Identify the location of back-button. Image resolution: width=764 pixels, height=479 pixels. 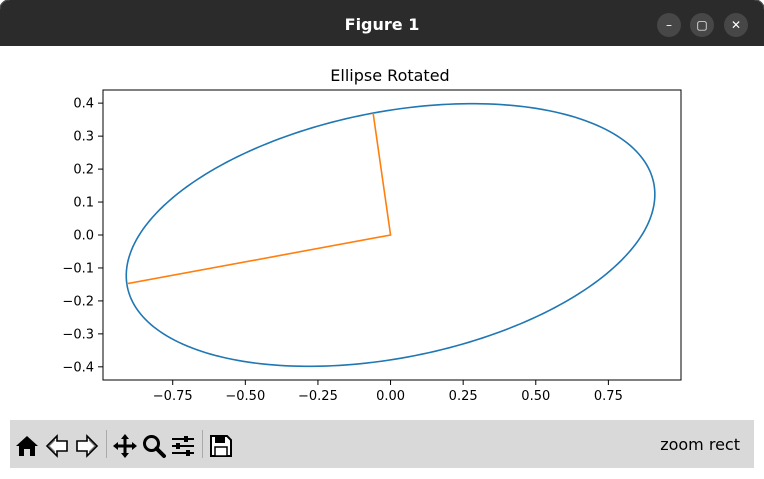
(57, 446).